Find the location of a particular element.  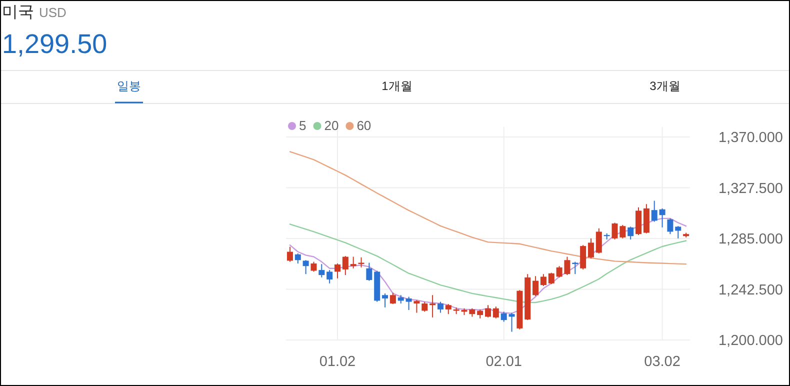

text: USD is located at coordinates (52, 12).